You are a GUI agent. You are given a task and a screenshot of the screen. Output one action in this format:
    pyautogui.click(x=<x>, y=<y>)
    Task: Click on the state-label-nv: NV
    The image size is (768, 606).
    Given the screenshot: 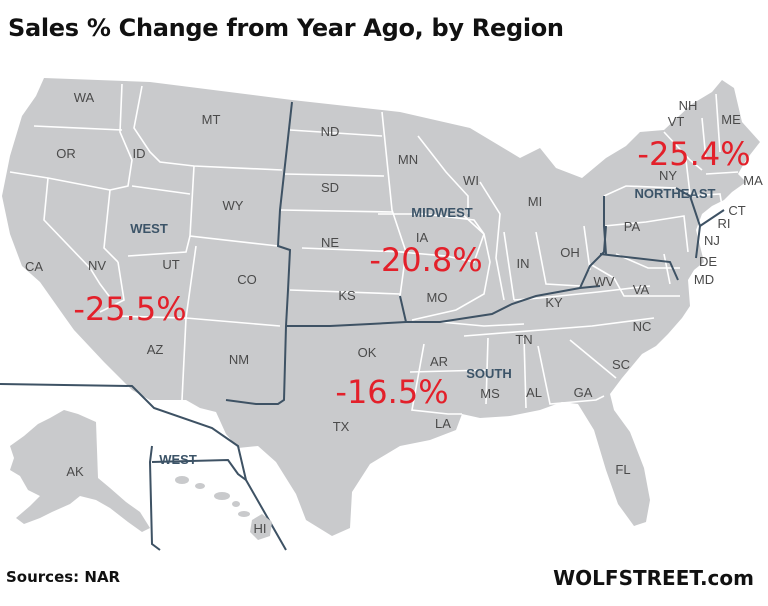 What is the action you would take?
    pyautogui.click(x=97, y=265)
    